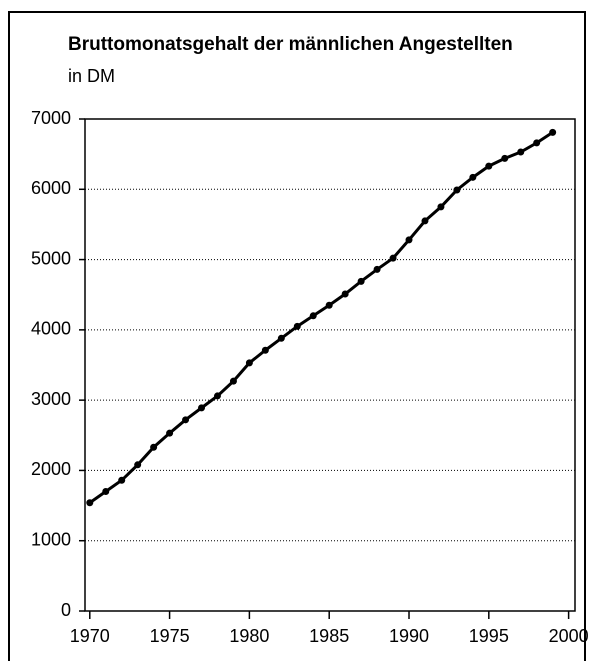  Describe the element at coordinates (66, 610) in the screenshot. I see `y-tick-label: 0` at that location.